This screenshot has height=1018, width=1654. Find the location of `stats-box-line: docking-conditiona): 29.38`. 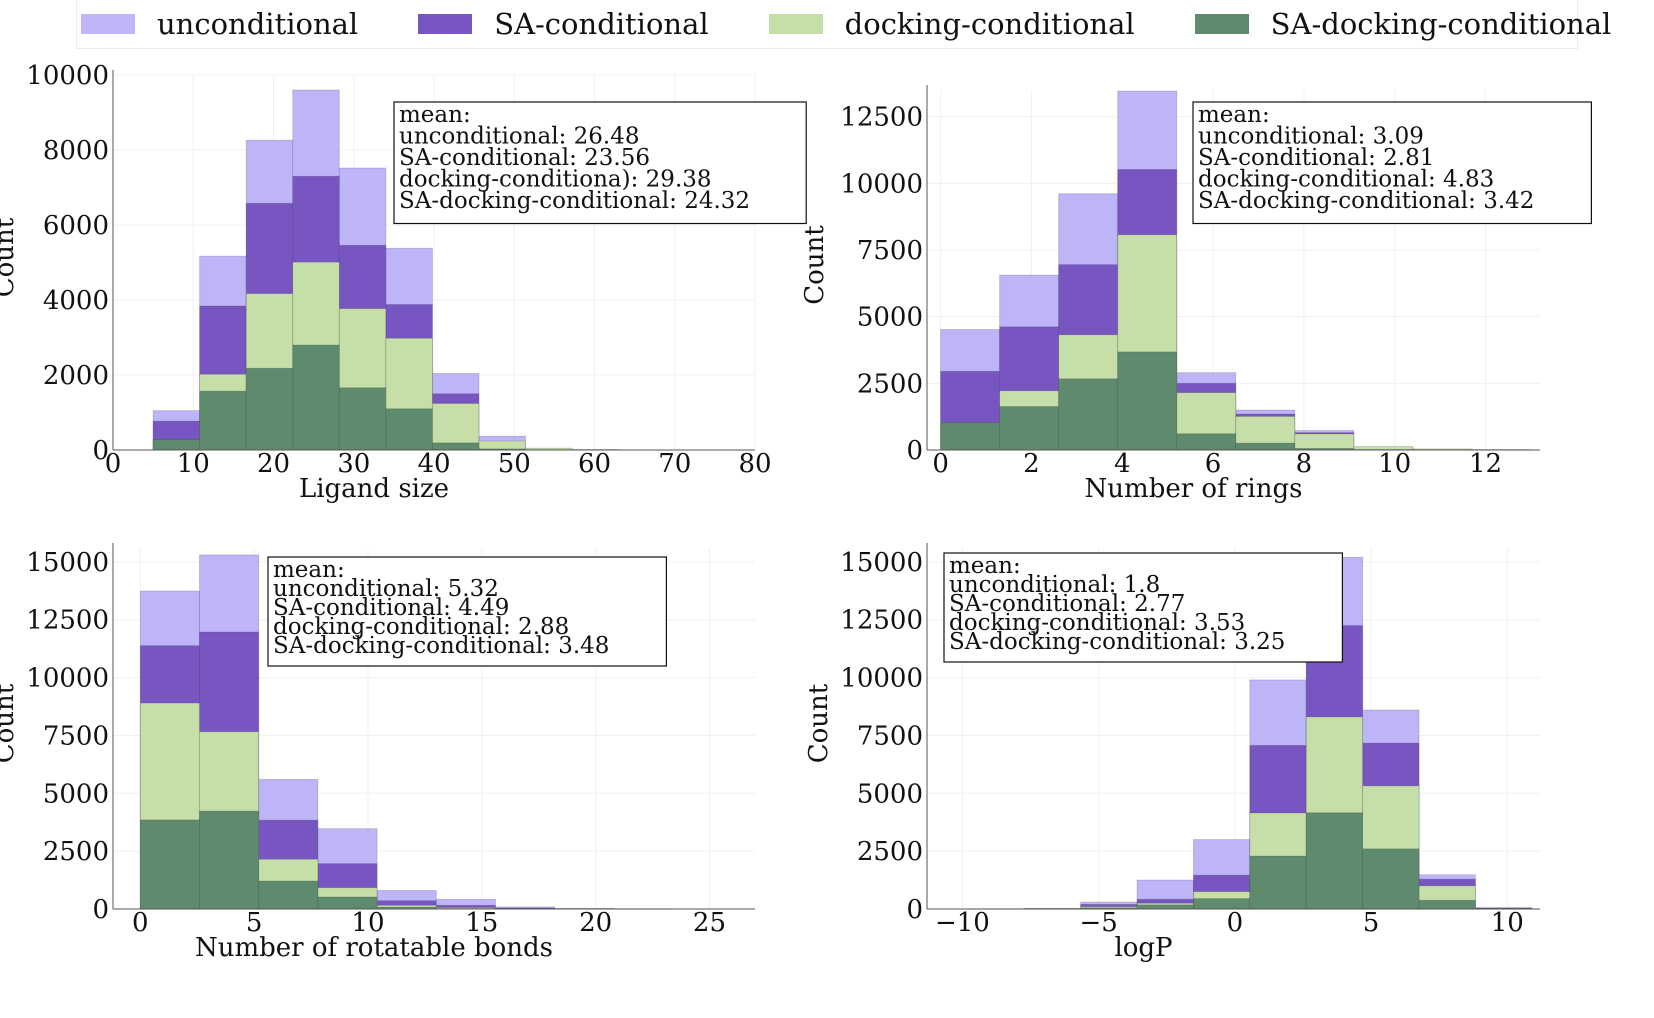

stats-box-line: docking-conditiona): 29.38 is located at coordinates (555, 180).